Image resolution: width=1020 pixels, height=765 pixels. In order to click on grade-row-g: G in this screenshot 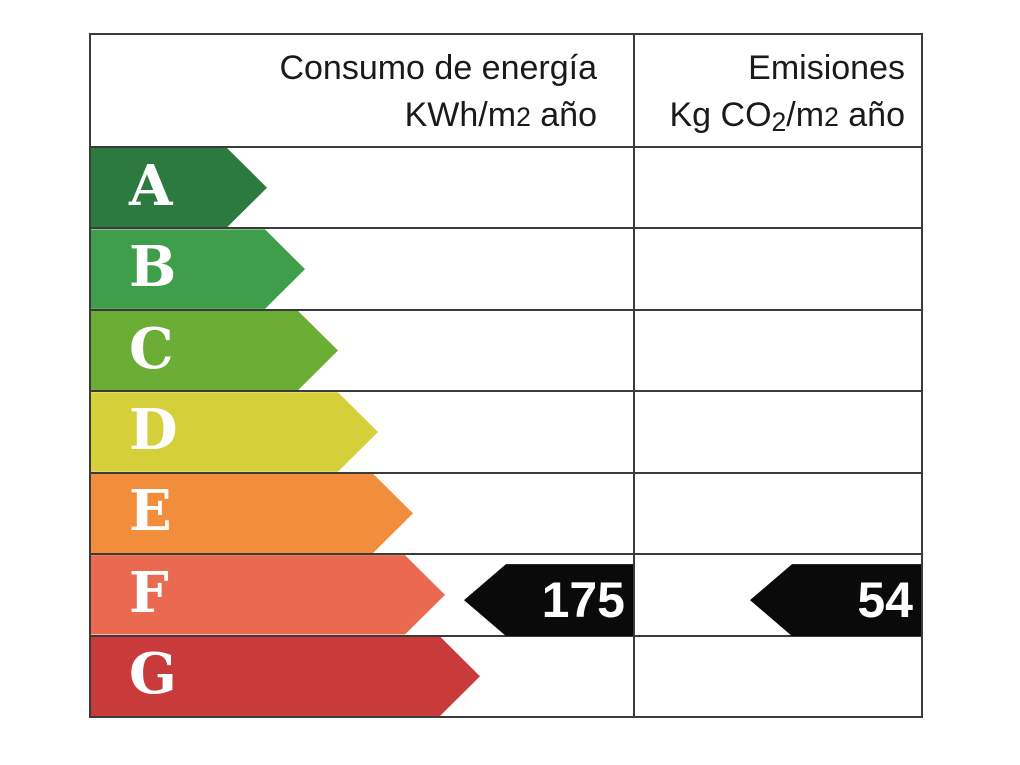, I will do `click(506, 675)`.